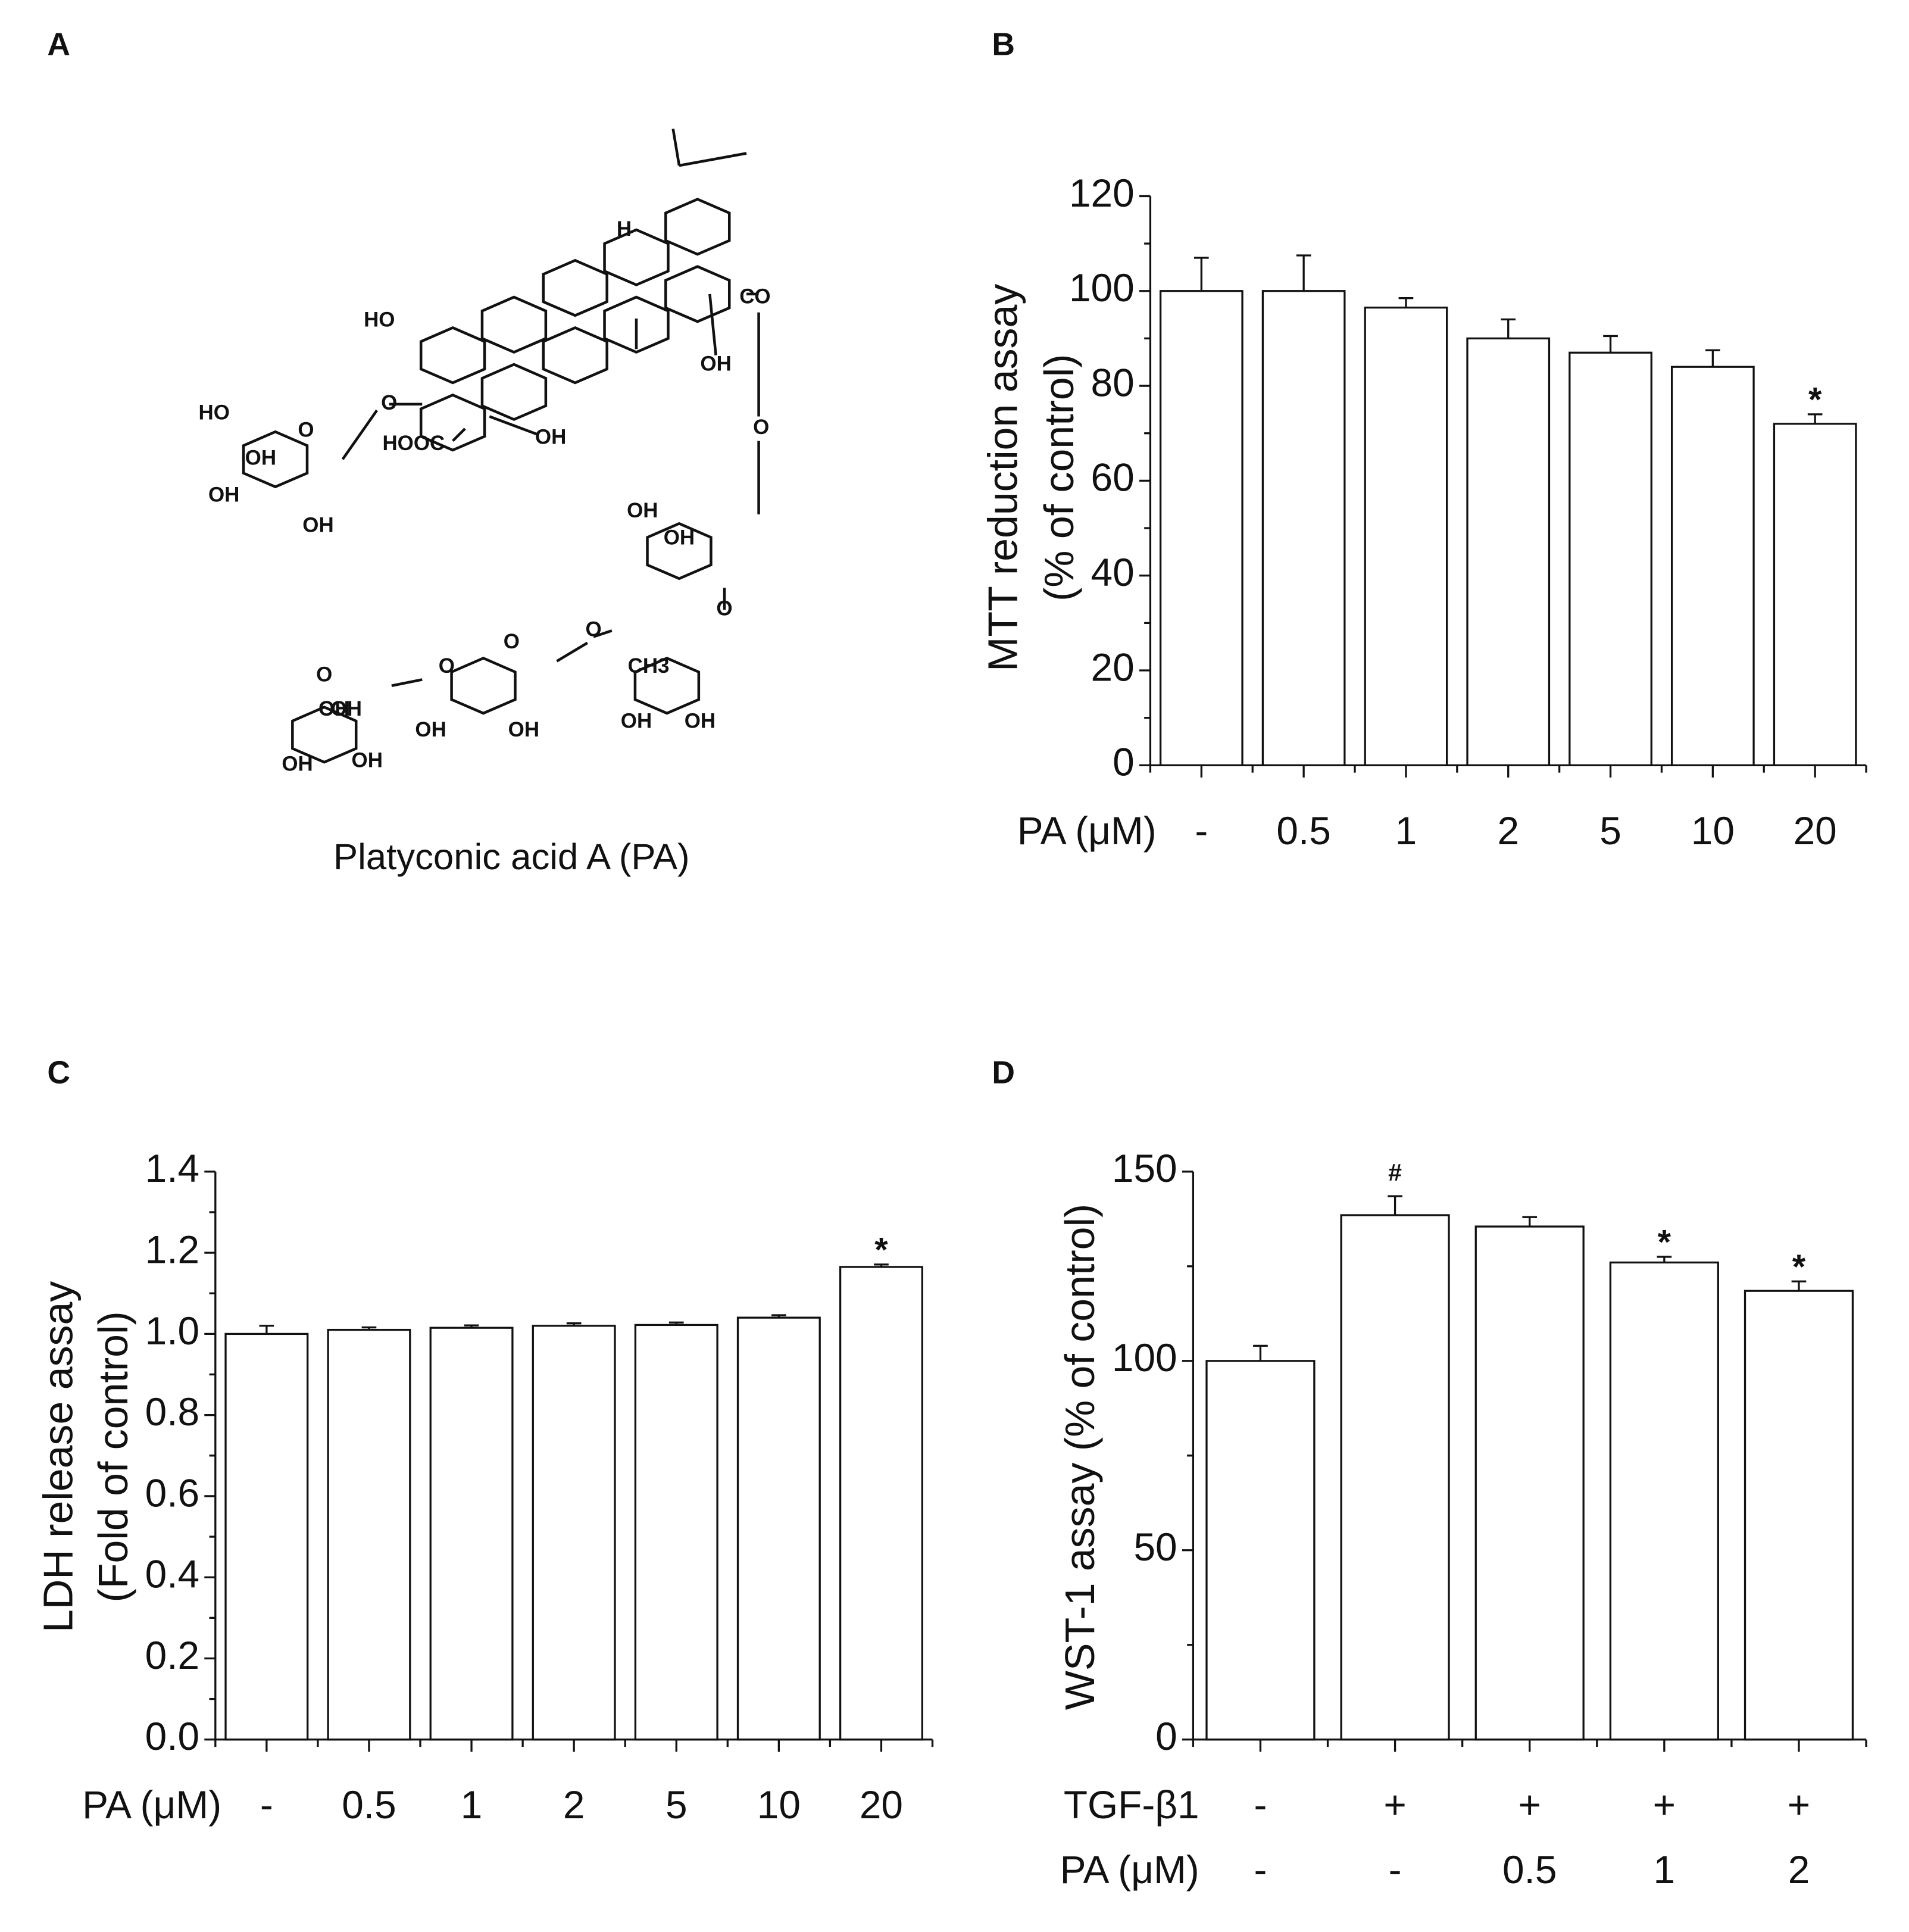 The width and height of the screenshot is (1909, 1932). What do you see at coordinates (113, 1456) in the screenshot?
I see `y-axis-label: (Fold of control)` at bounding box center [113, 1456].